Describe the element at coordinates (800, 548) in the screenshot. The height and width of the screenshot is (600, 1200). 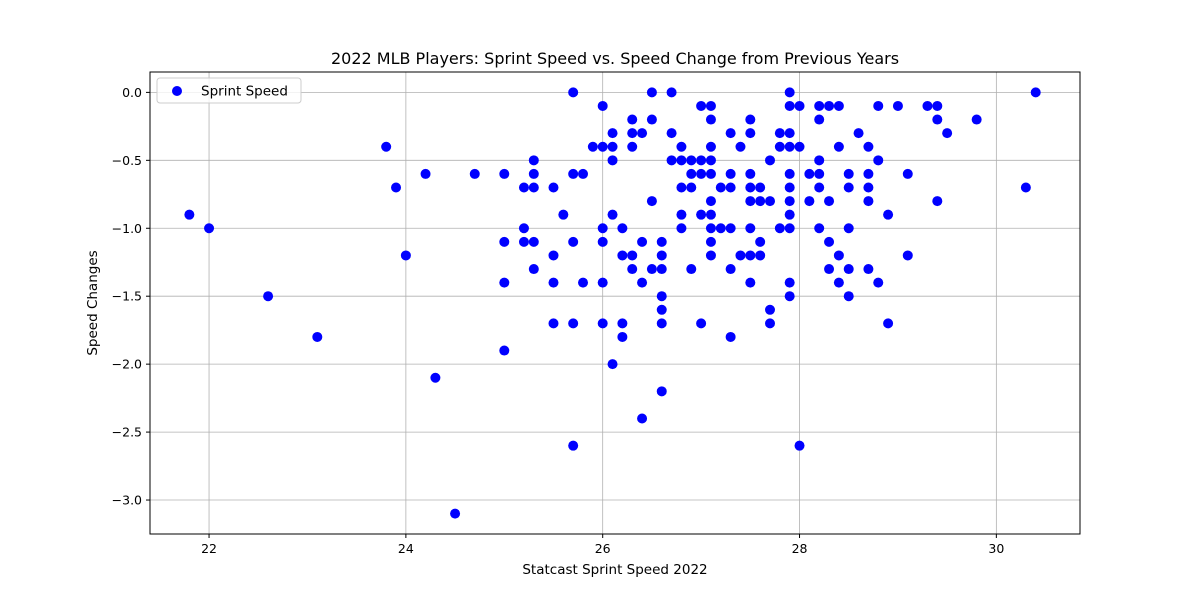
I see `x-tick-label: 28` at that location.